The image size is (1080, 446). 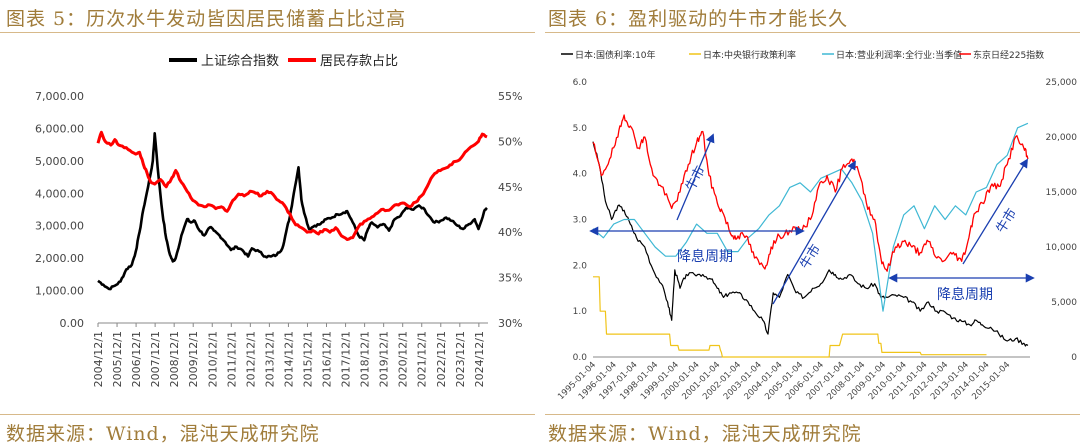 What do you see at coordinates (59, 258) in the screenshot?
I see `left-tick-label: 2,000.00` at bounding box center [59, 258].